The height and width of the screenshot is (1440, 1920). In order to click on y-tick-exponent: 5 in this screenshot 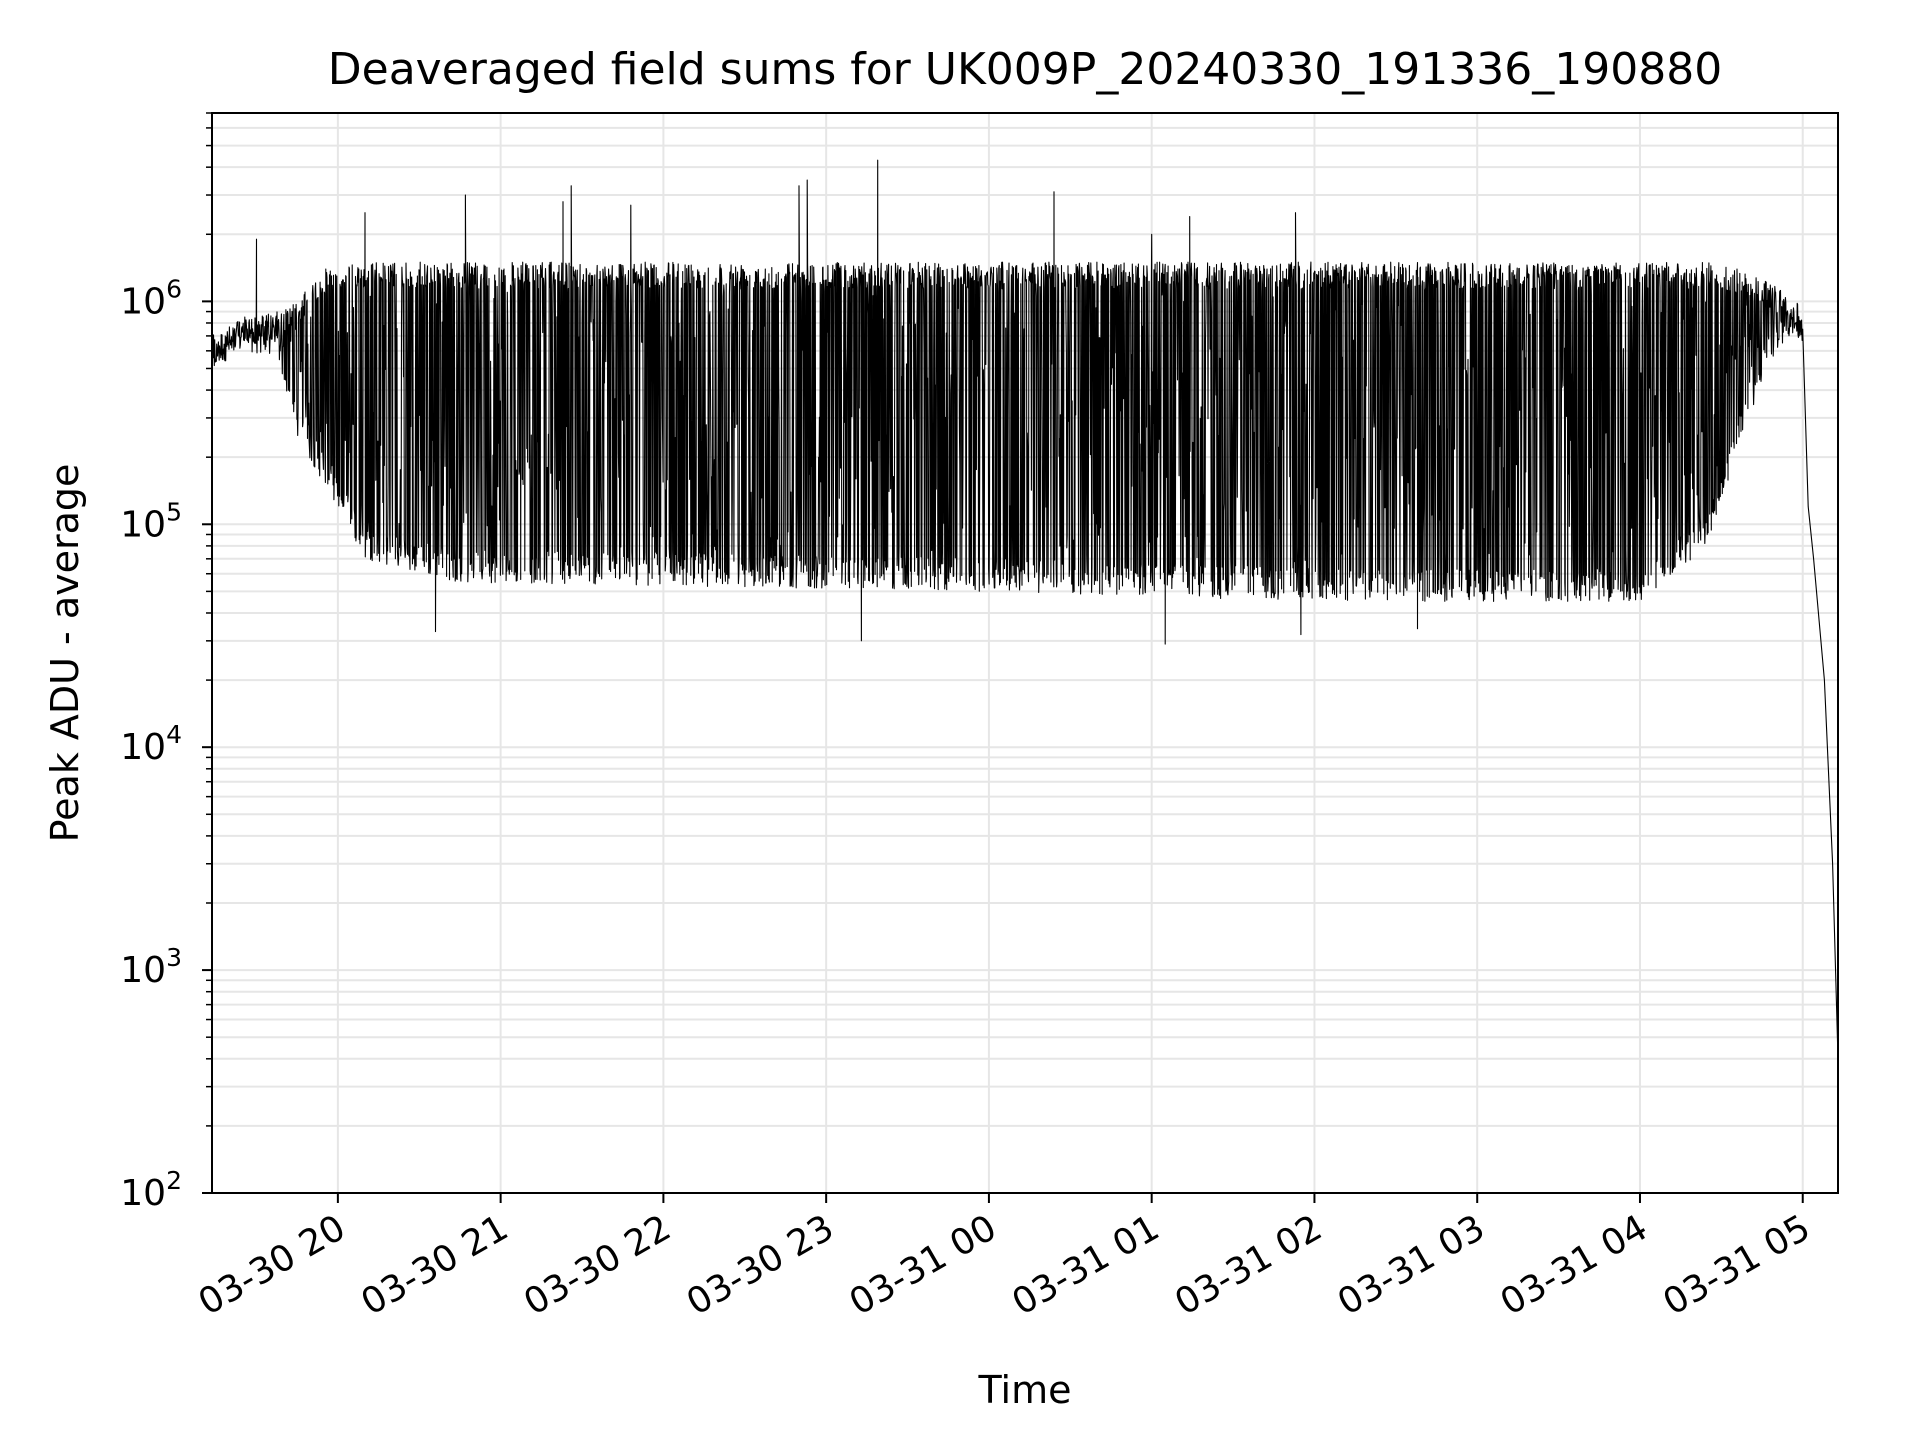, I will do `click(174, 511)`.